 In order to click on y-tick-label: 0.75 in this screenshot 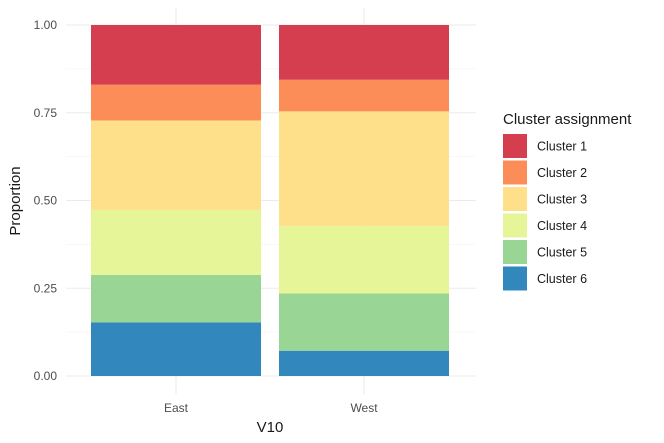, I will do `click(46, 113)`.